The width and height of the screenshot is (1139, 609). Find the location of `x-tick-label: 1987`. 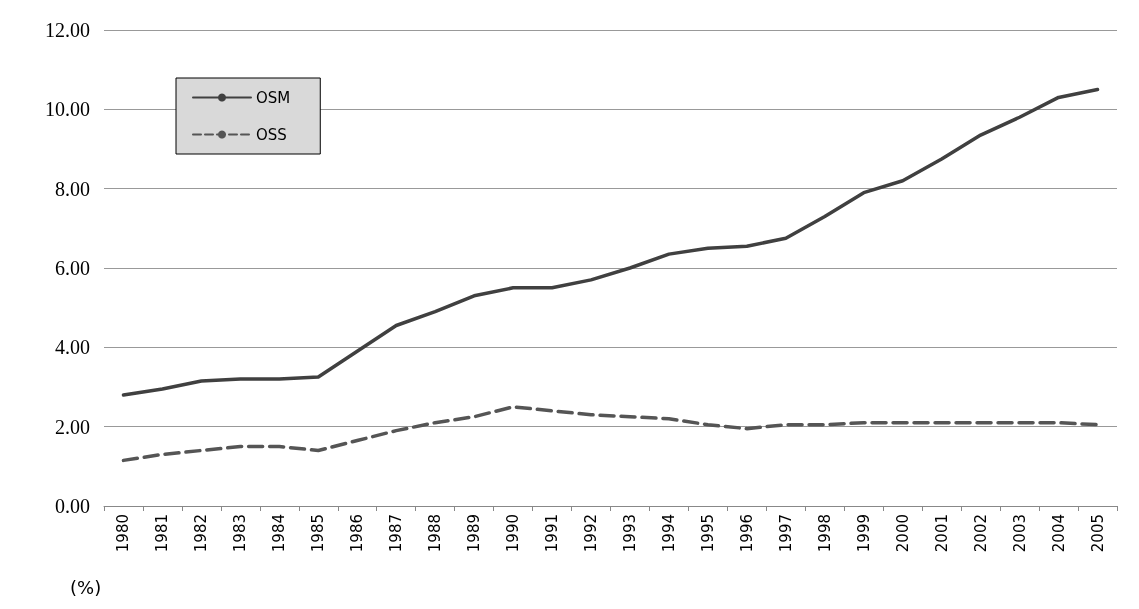

x-tick-label: 1987 is located at coordinates (396, 533).